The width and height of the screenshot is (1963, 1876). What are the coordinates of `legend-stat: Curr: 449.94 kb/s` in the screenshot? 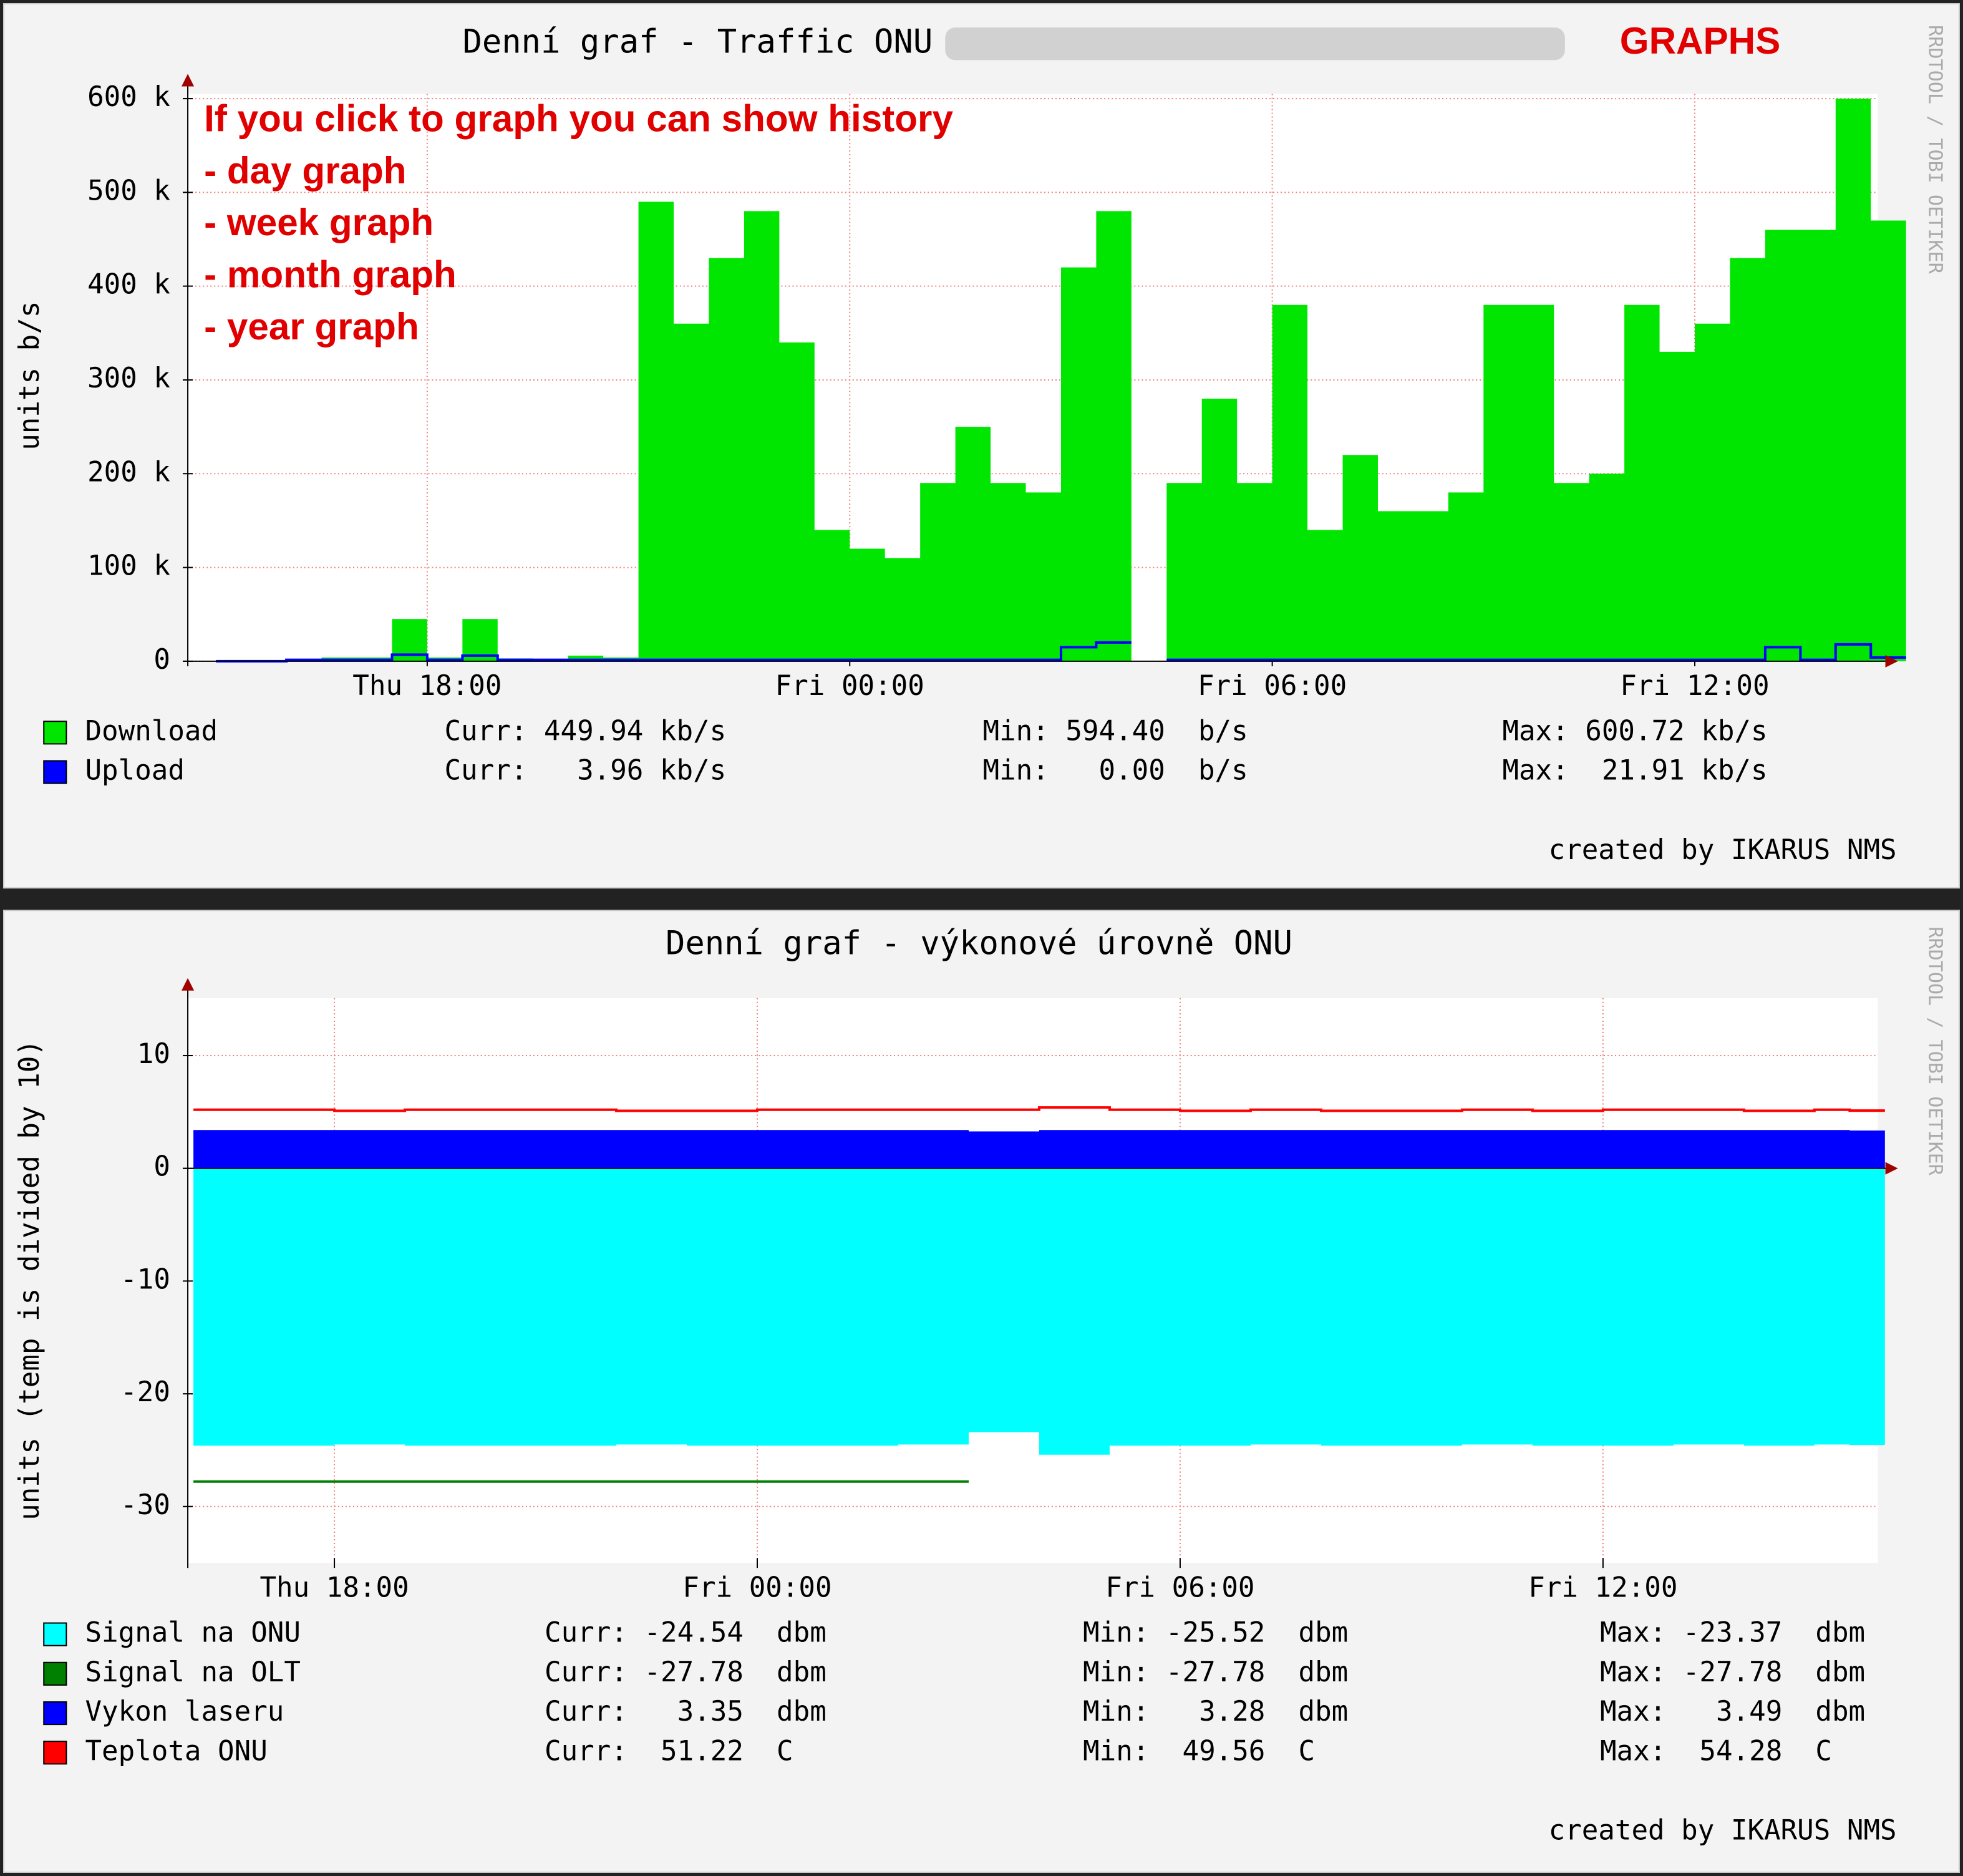 It's located at (585, 731).